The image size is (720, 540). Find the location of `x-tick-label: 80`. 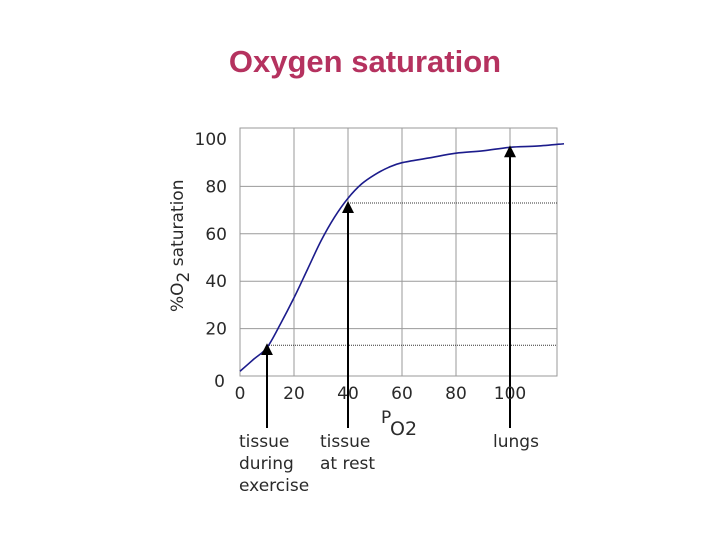

x-tick-label: 80 is located at coordinates (456, 394).